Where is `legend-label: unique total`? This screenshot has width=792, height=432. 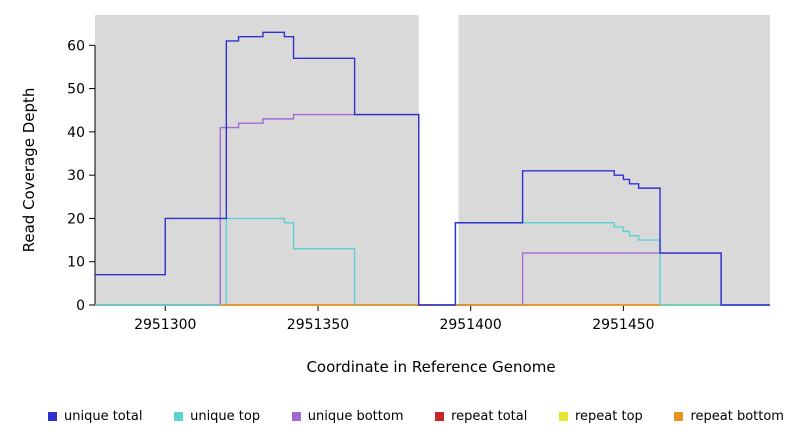
legend-label: unique total is located at coordinates (103, 416).